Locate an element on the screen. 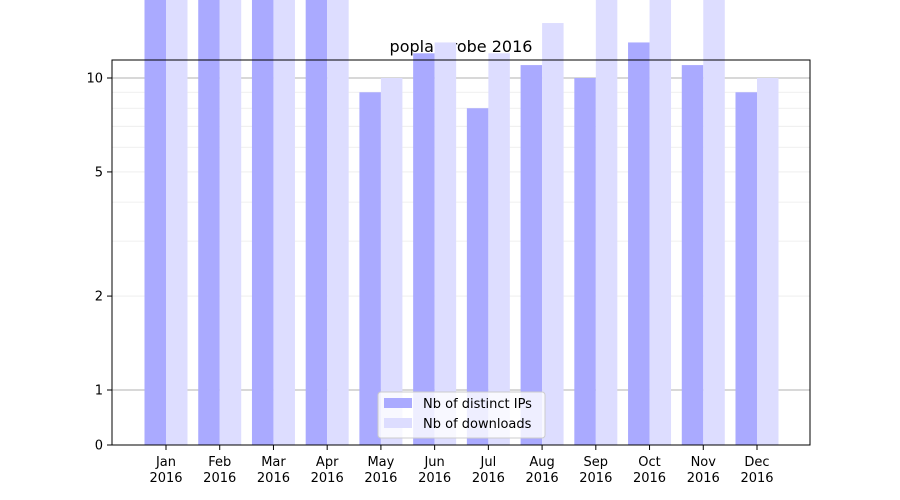  legend: Nb of distinct IPs Nb of downloads is located at coordinates (461, 415).